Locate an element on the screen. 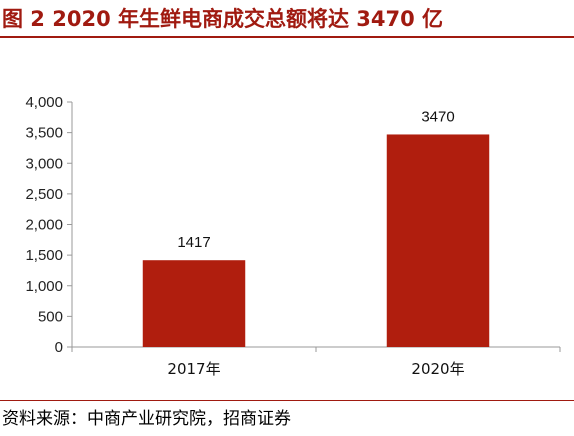 This screenshot has height=436, width=574. y-tick-label: 3,500 is located at coordinates (44, 133).